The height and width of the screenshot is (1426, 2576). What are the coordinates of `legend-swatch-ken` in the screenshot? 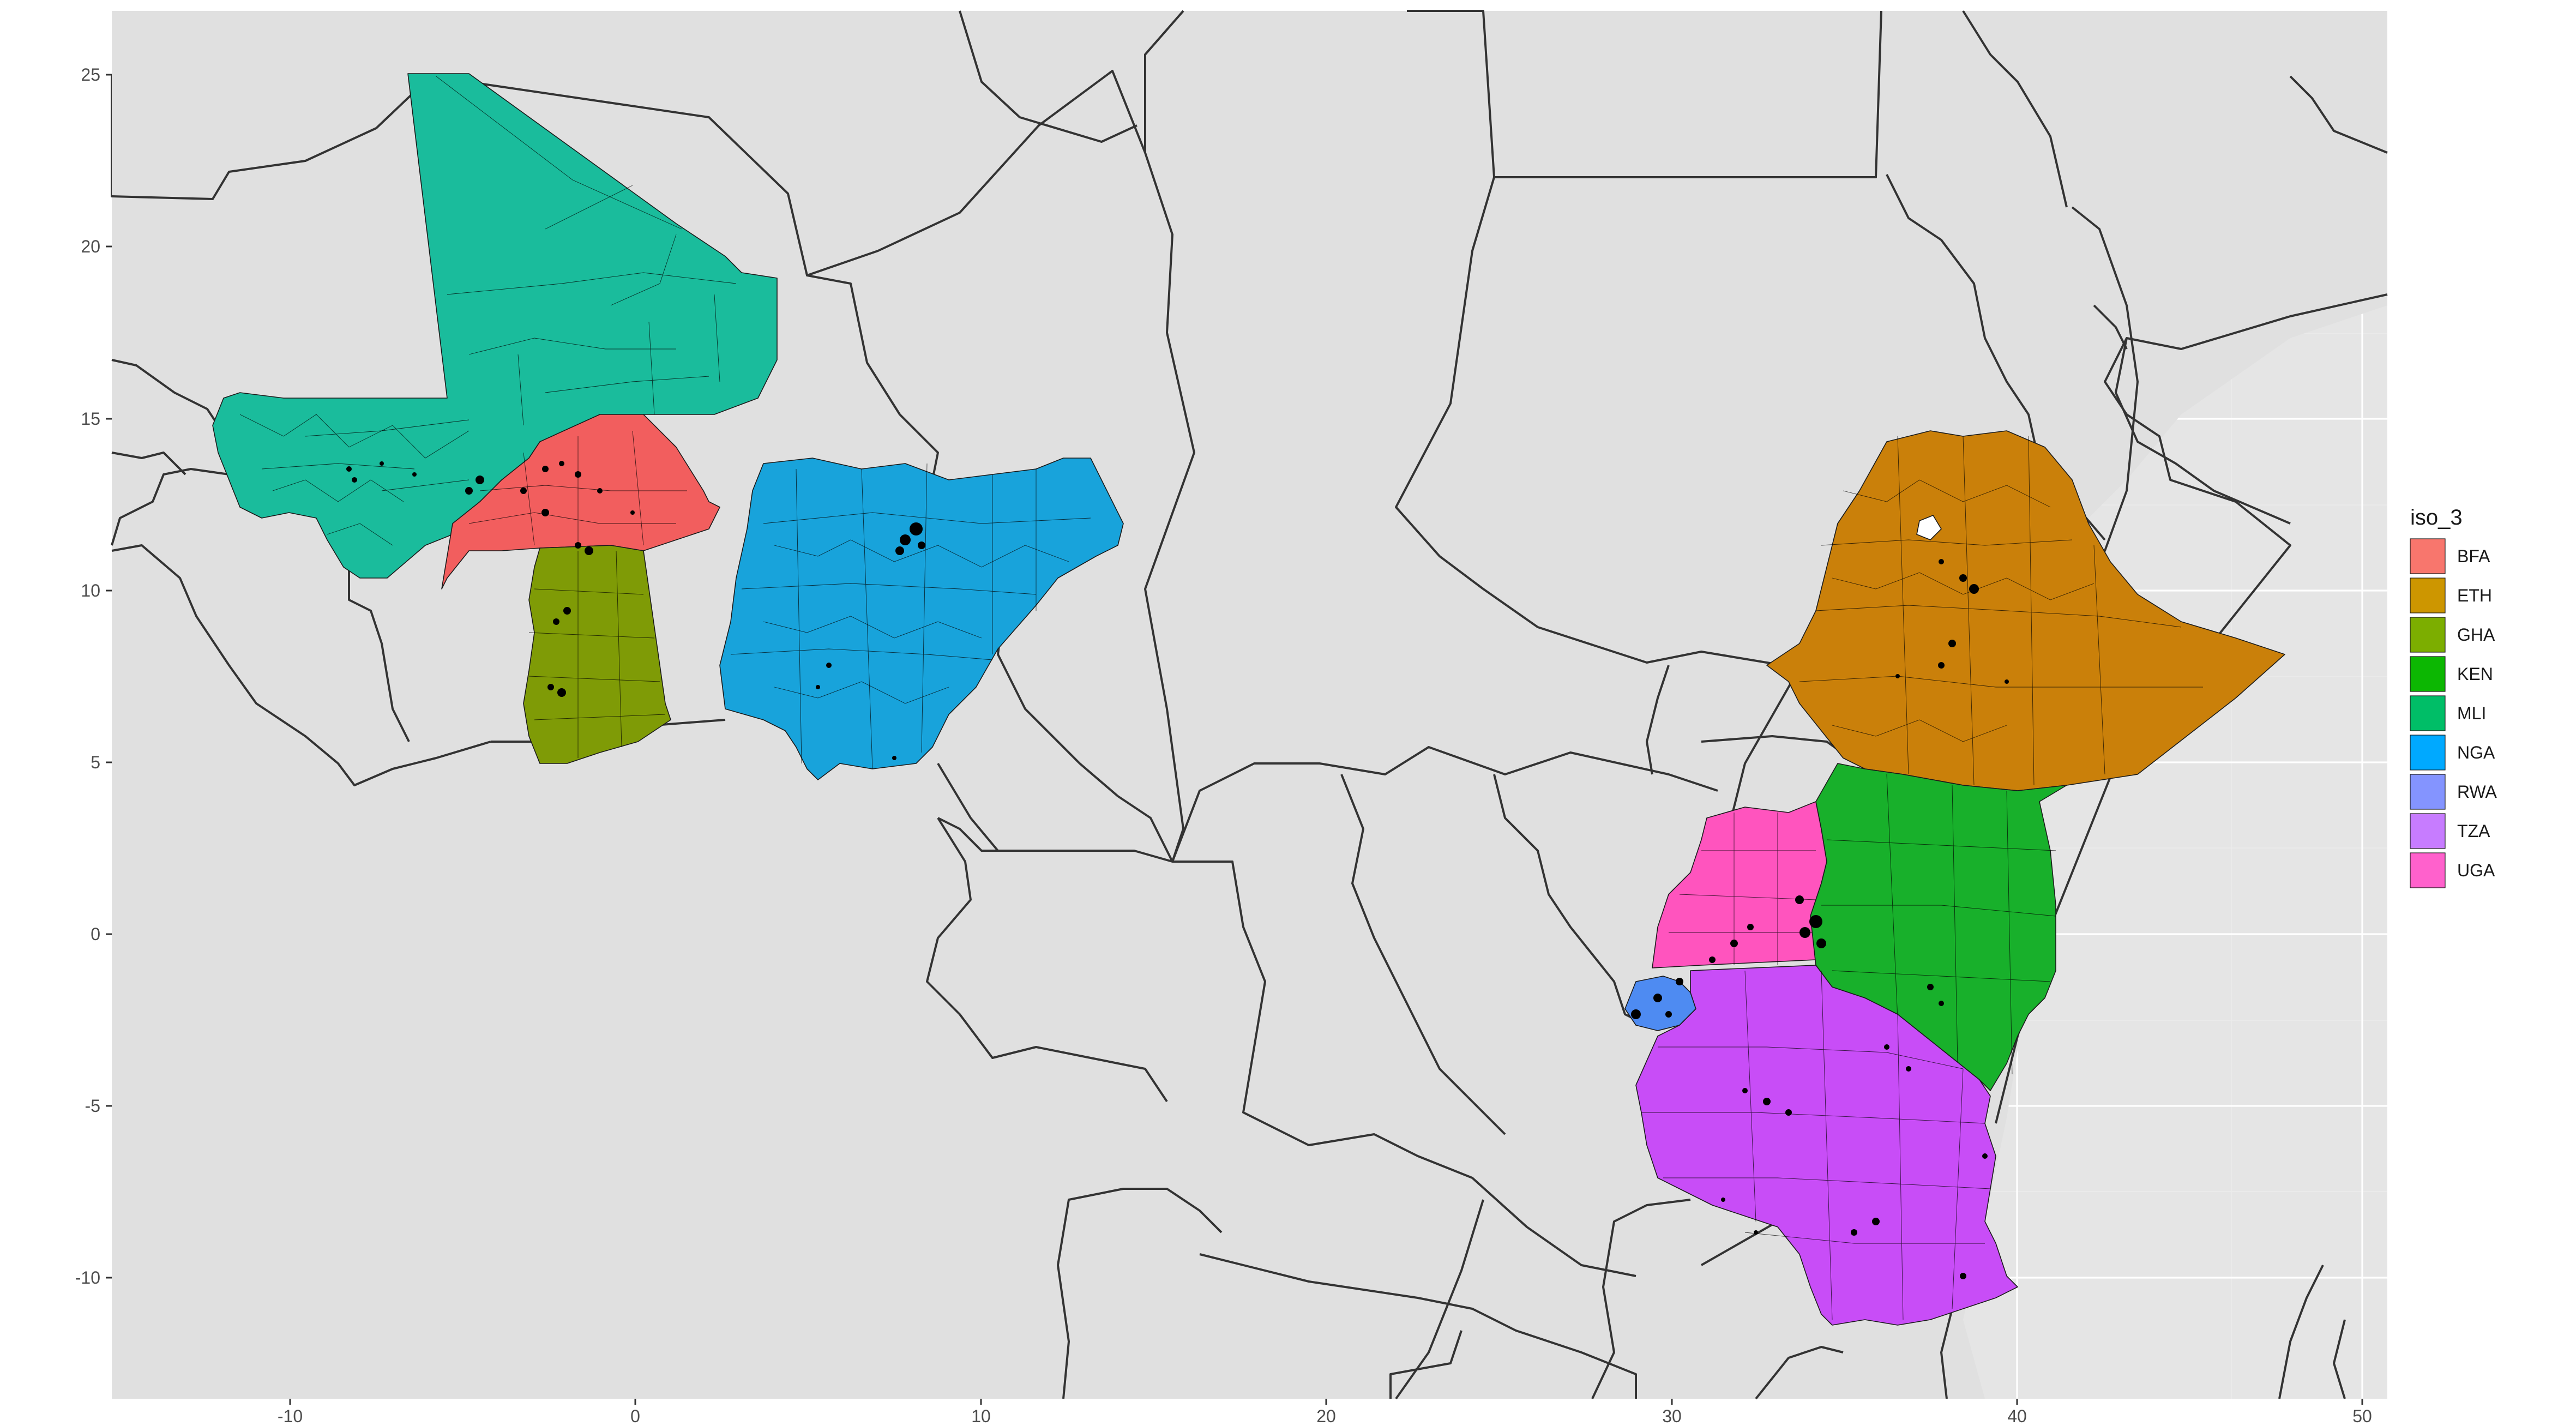 It's located at (2428, 674).